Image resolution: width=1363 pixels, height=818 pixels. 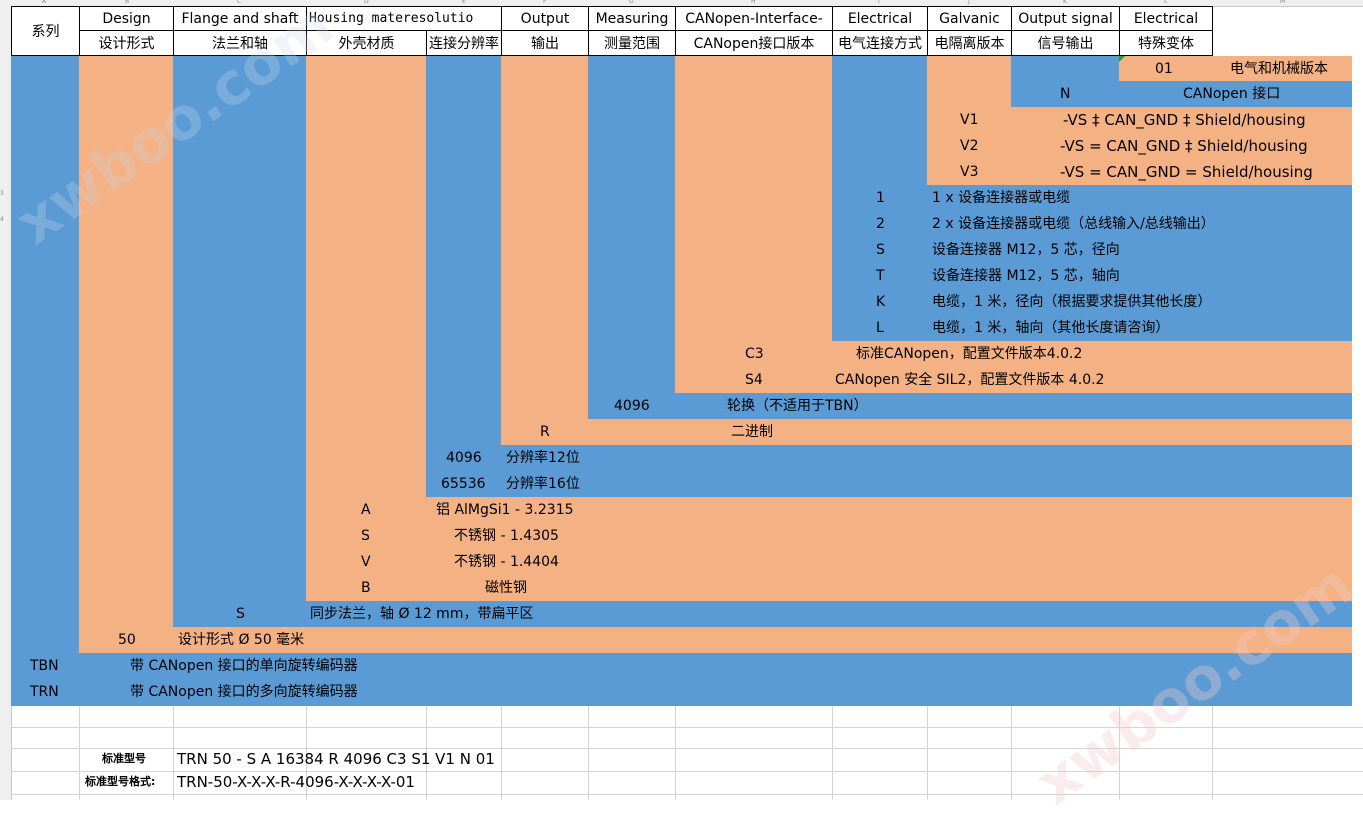 What do you see at coordinates (880, 224) in the screenshot?
I see `electrical-code: 2` at bounding box center [880, 224].